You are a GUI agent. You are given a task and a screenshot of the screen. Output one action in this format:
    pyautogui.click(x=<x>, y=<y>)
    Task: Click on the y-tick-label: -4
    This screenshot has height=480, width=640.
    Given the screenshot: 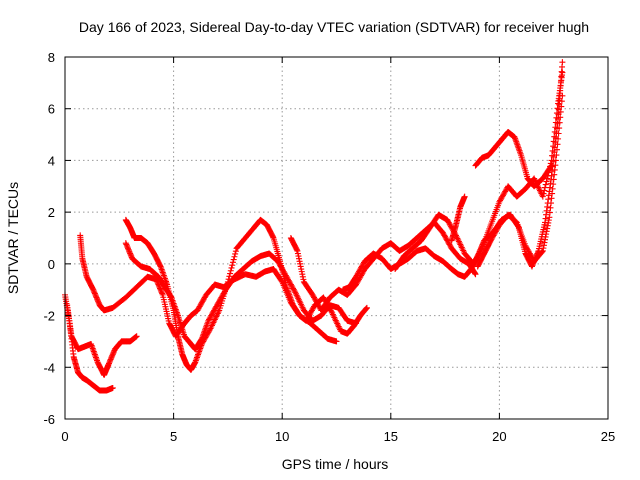 What is the action you would take?
    pyautogui.click(x=49, y=367)
    